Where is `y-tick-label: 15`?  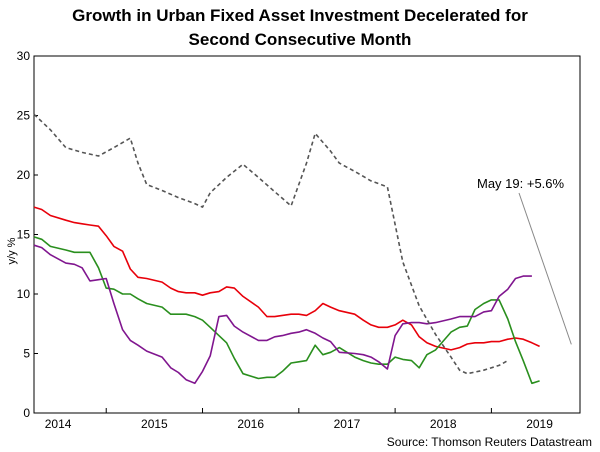 y-tick-label: 15 is located at coordinates (24, 235).